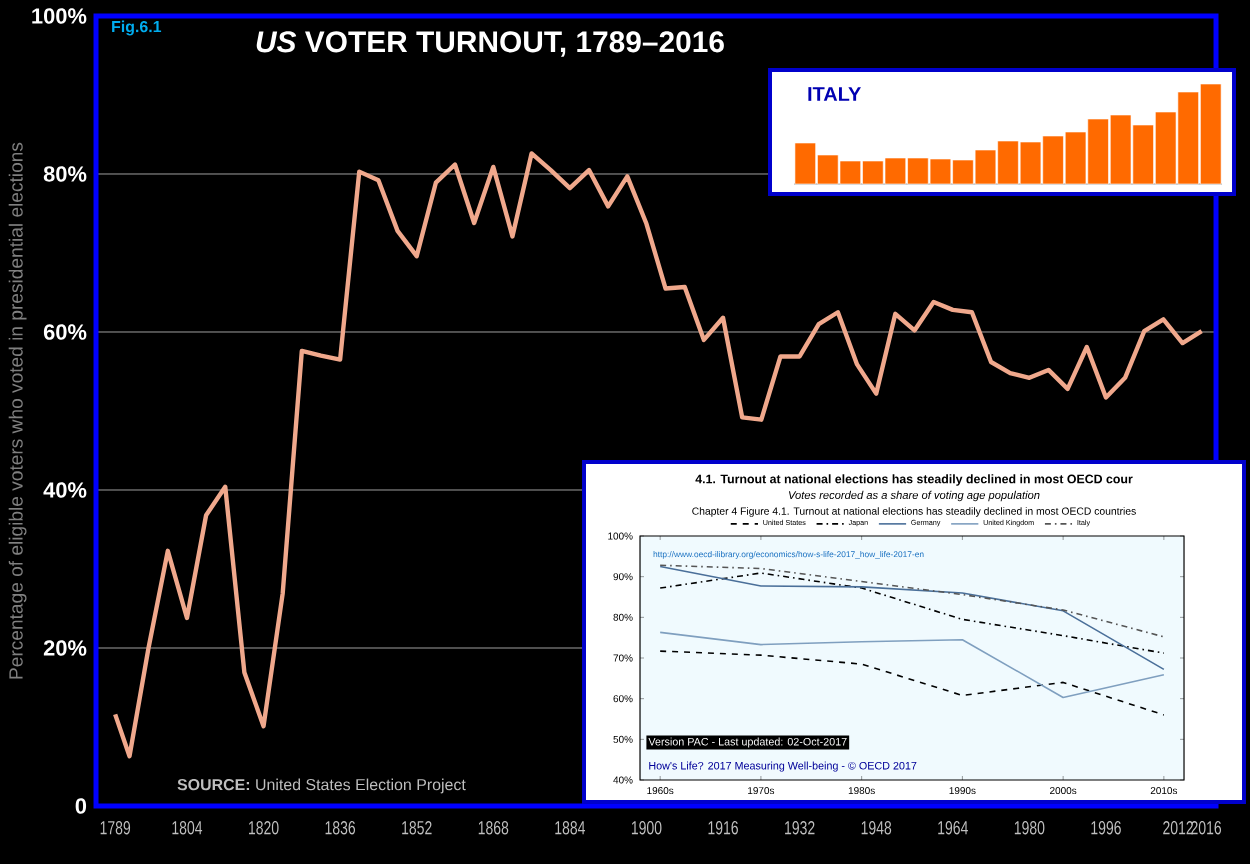  What do you see at coordinates (417, 828) in the screenshot?
I see `x-tick-label: 1852` at bounding box center [417, 828].